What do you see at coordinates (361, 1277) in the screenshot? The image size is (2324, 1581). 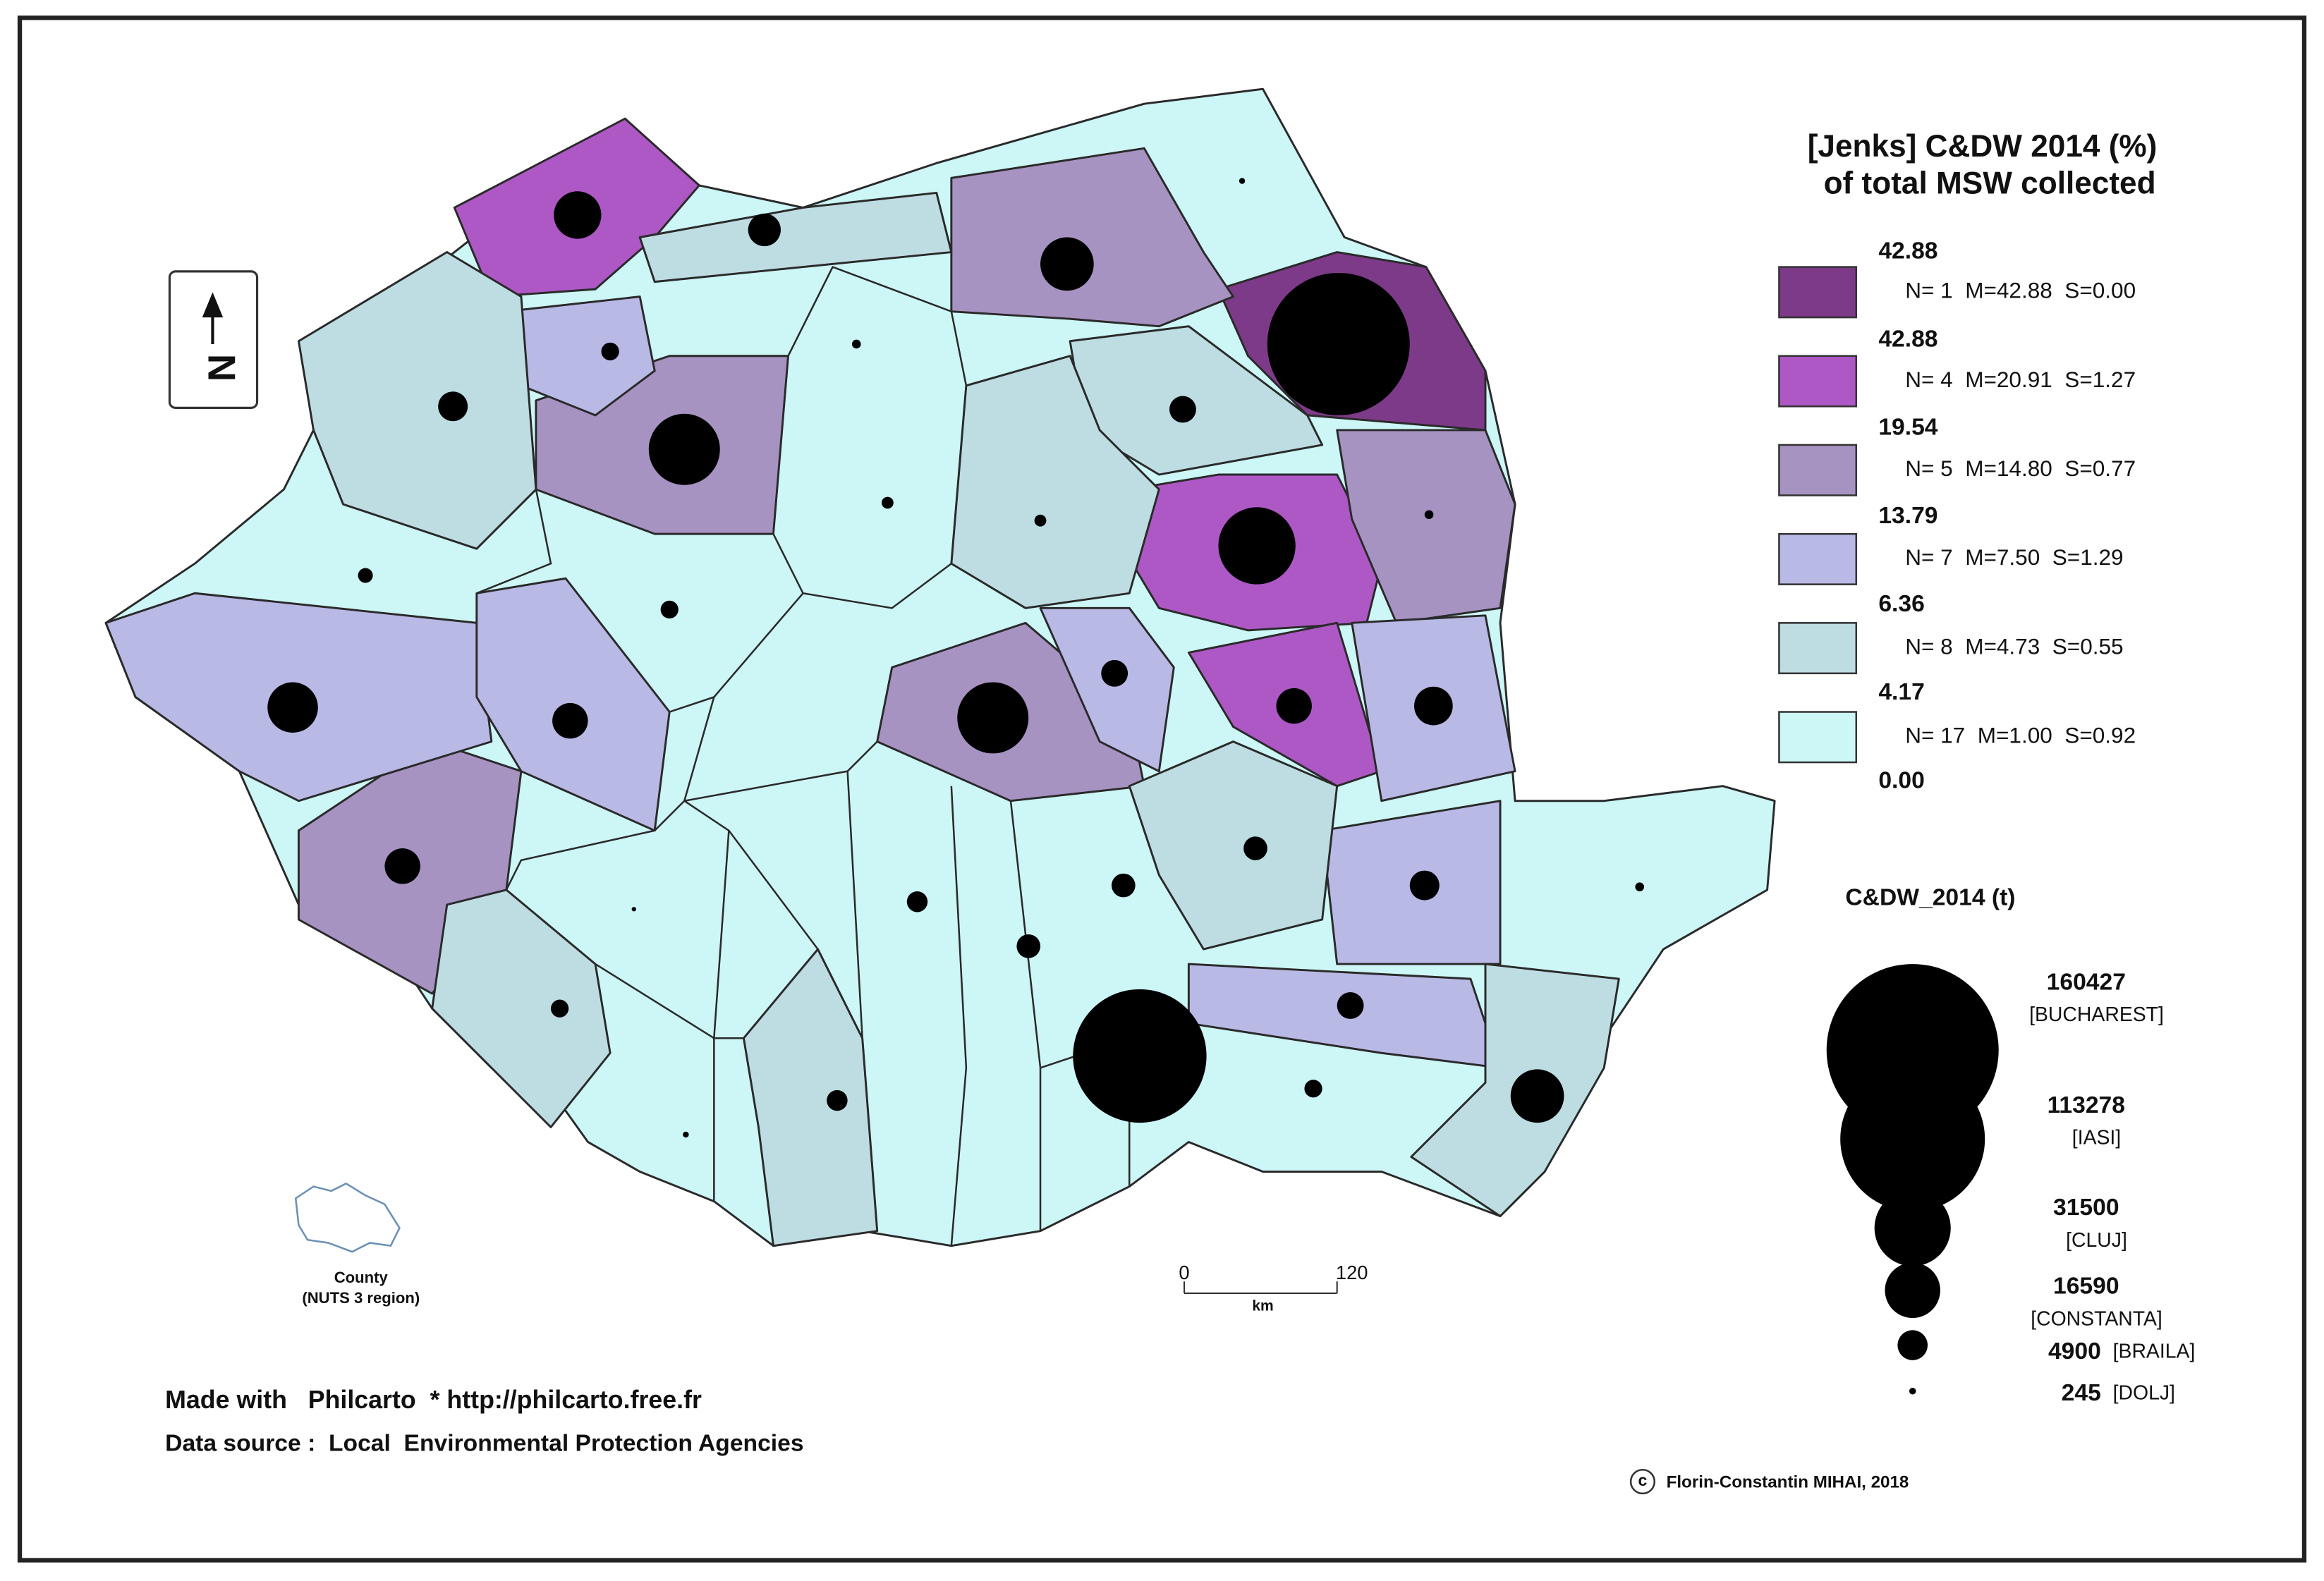 I see `inset-label: County` at bounding box center [361, 1277].